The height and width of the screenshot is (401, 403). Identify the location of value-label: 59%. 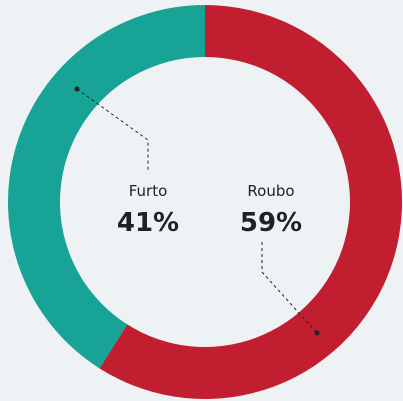
(271, 223).